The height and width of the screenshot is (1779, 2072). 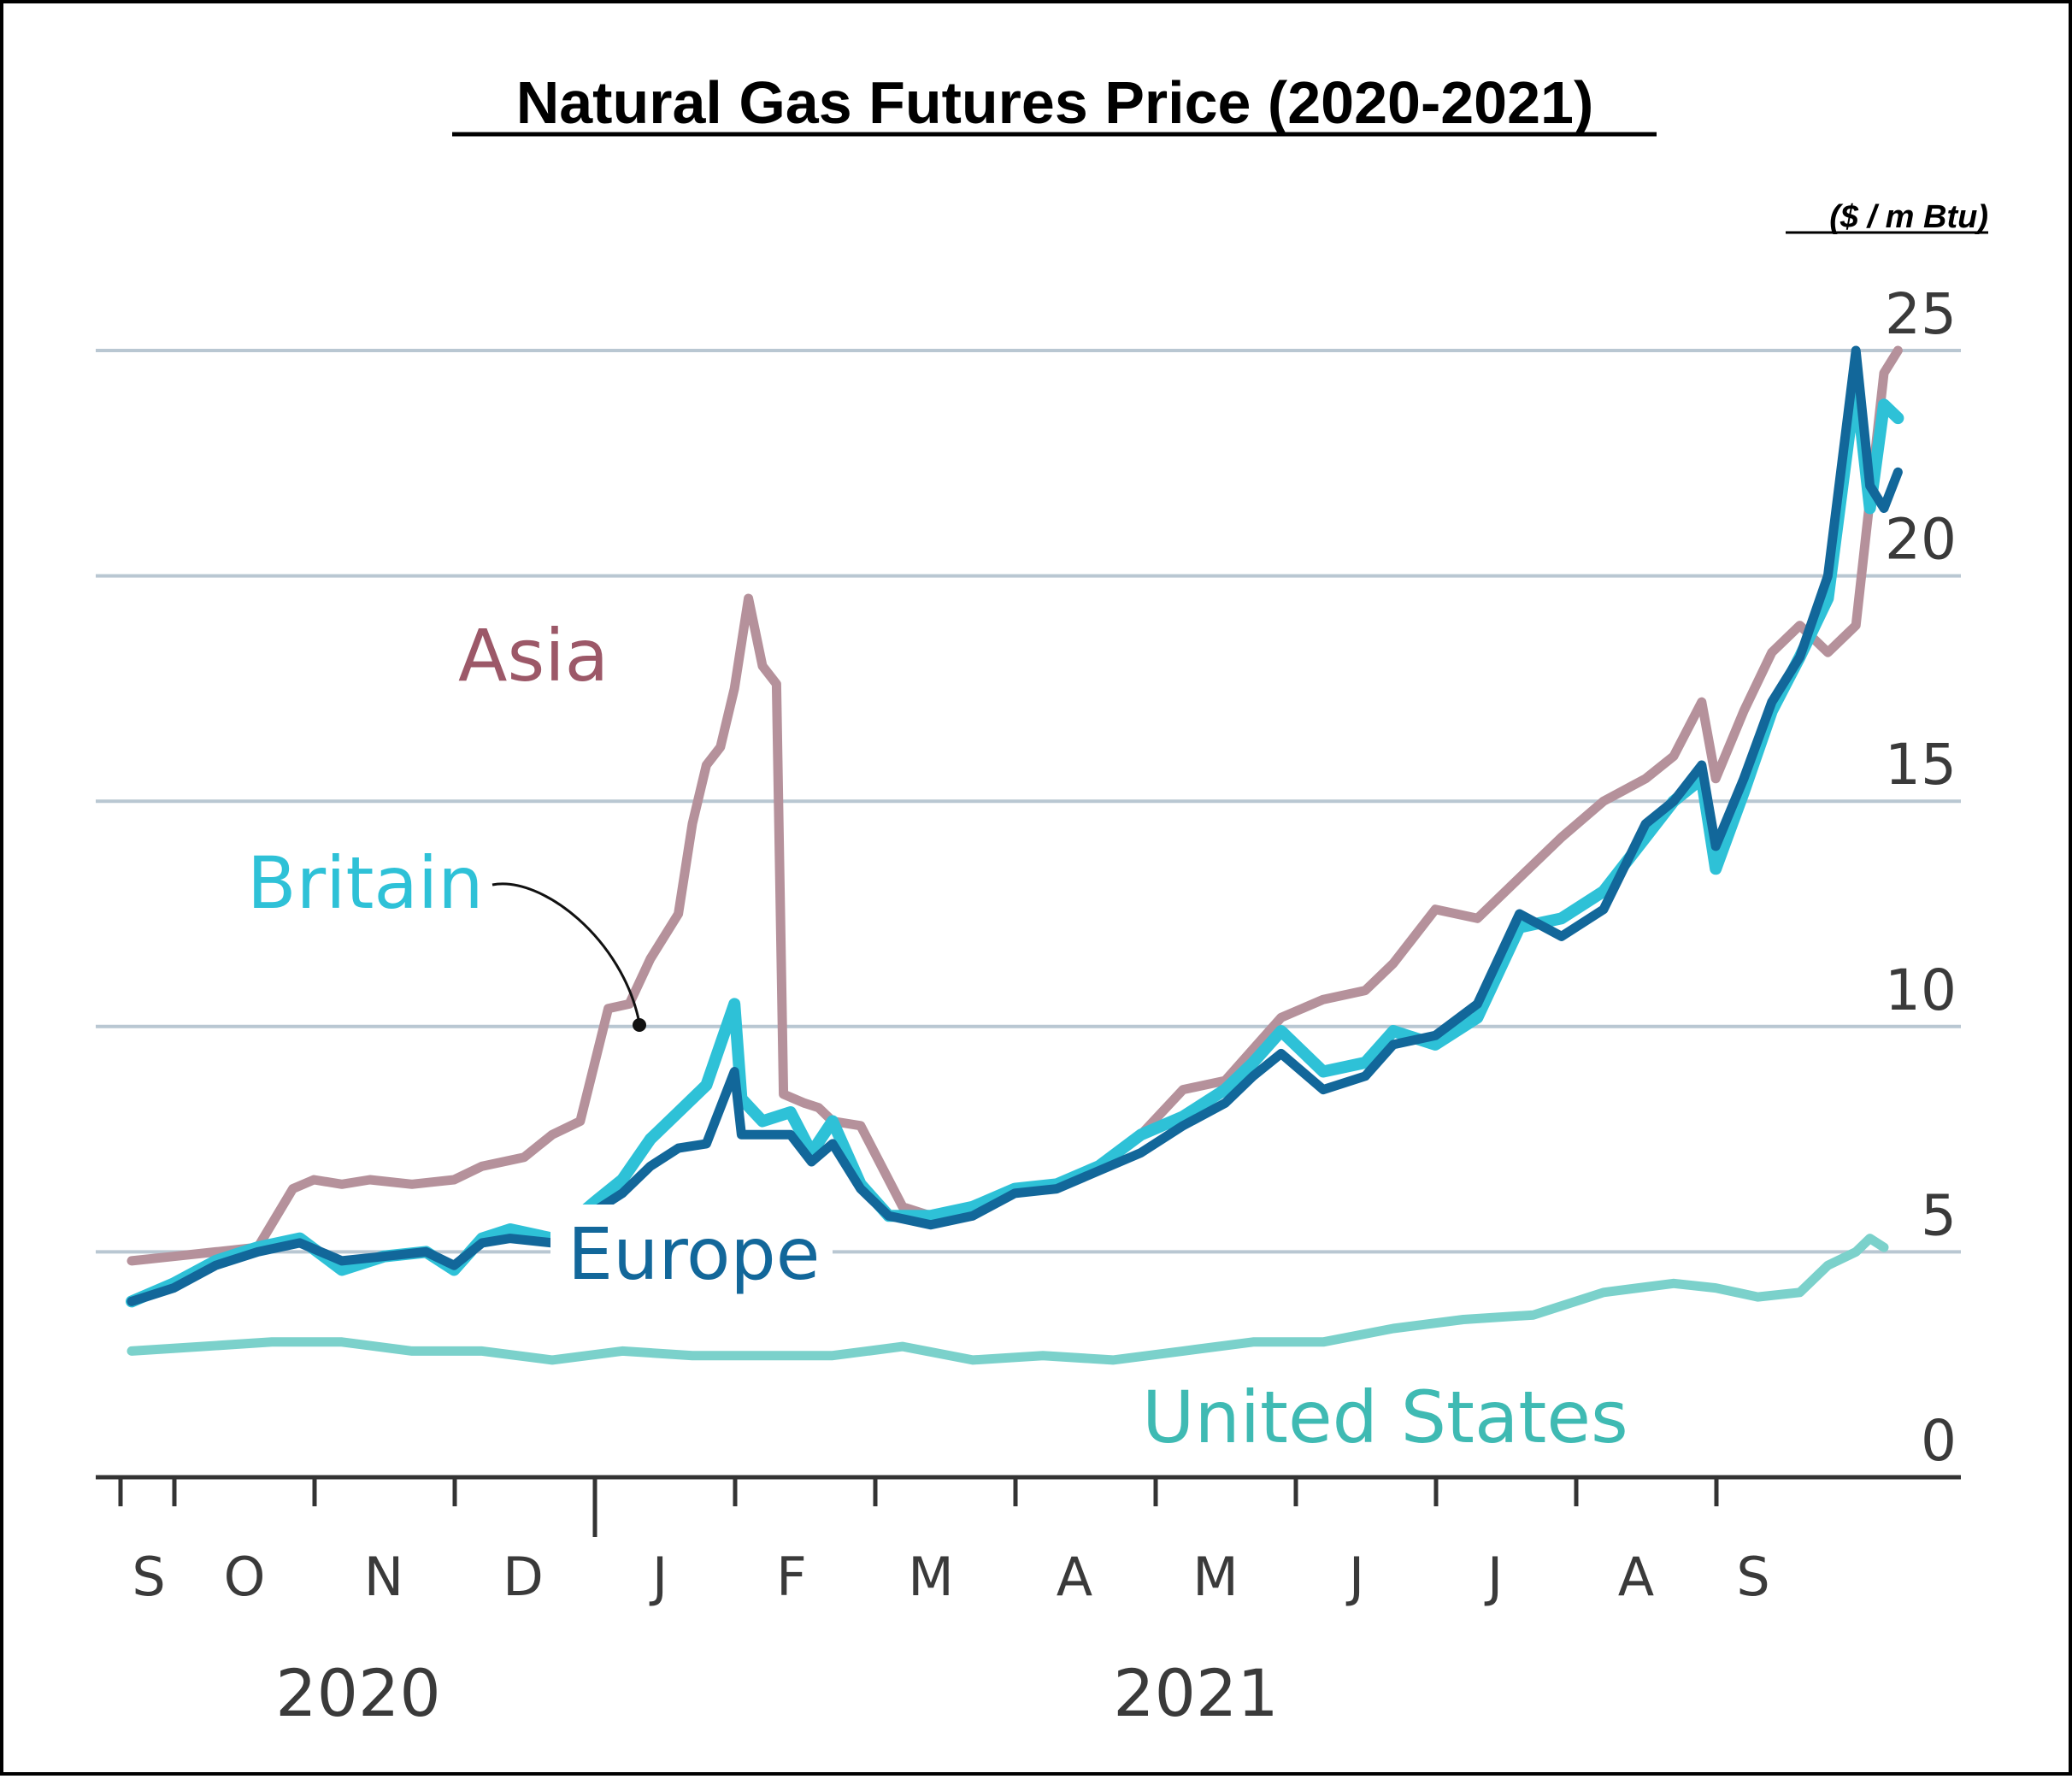 What do you see at coordinates (1029, 1506) in the screenshot?
I see `x-axis` at bounding box center [1029, 1506].